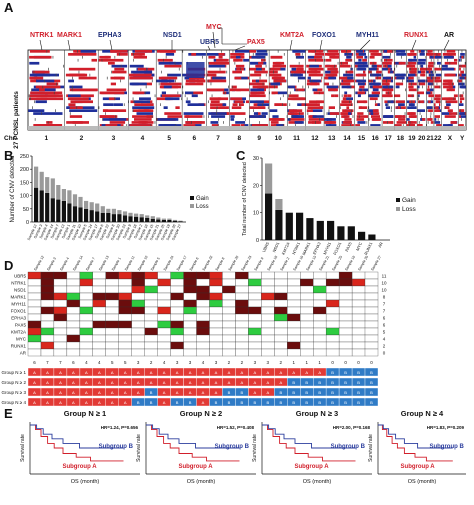 Image resolution: width=474 pixels, height=505 pixels. I want to click on chromosome-label: 11, so click(296, 138).